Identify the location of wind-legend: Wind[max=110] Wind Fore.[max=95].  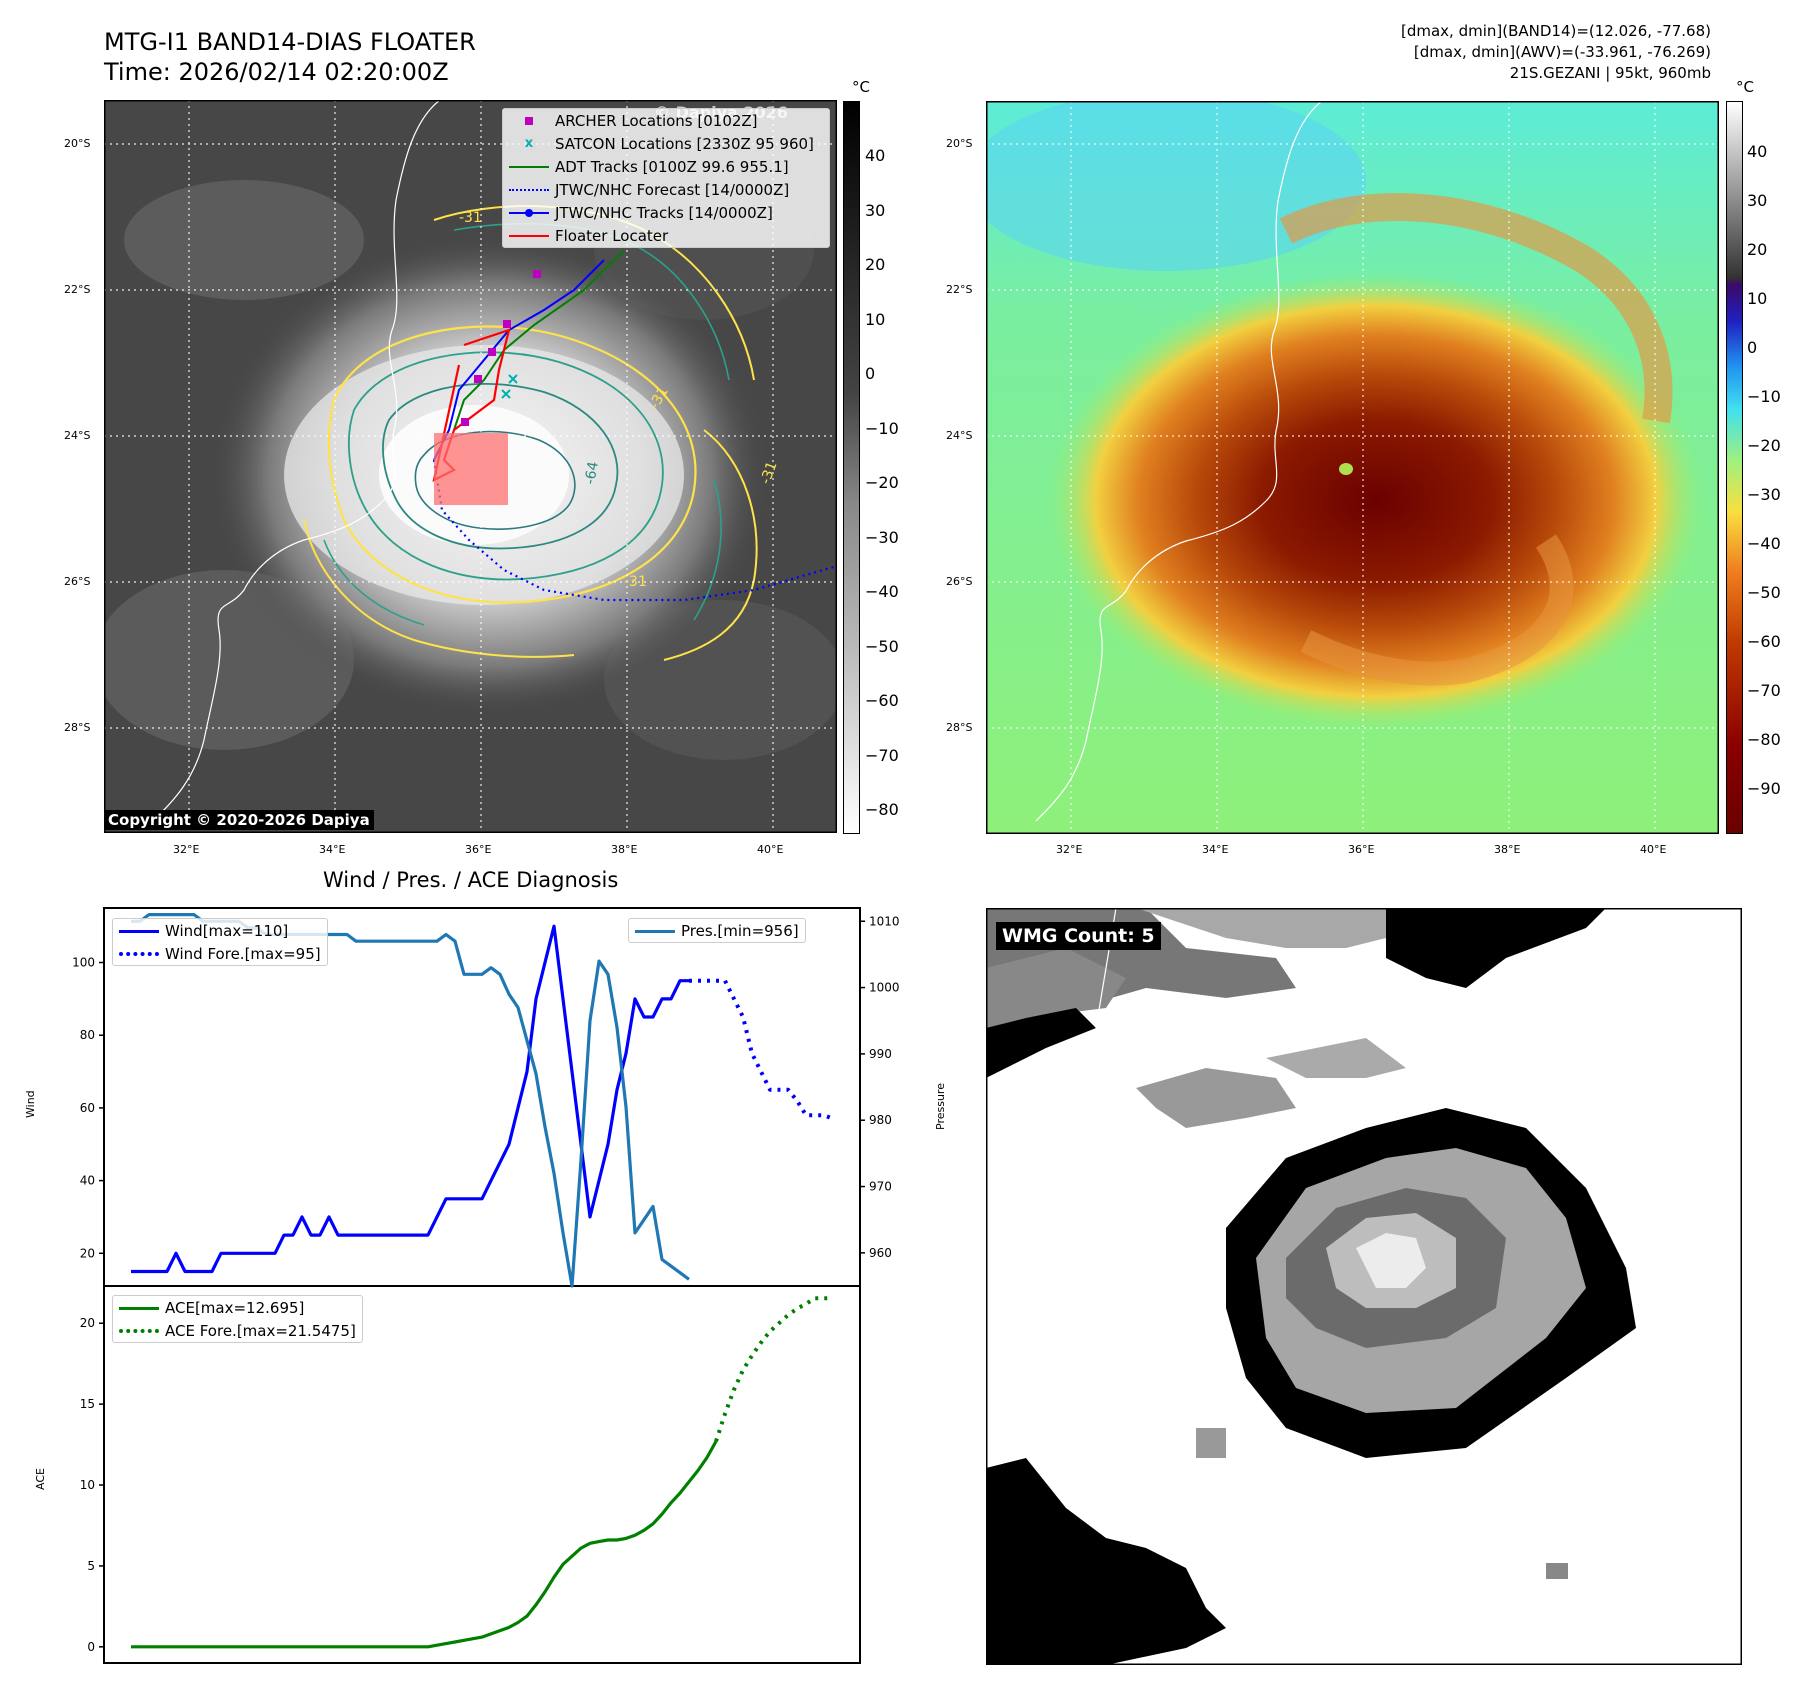
(220, 942).